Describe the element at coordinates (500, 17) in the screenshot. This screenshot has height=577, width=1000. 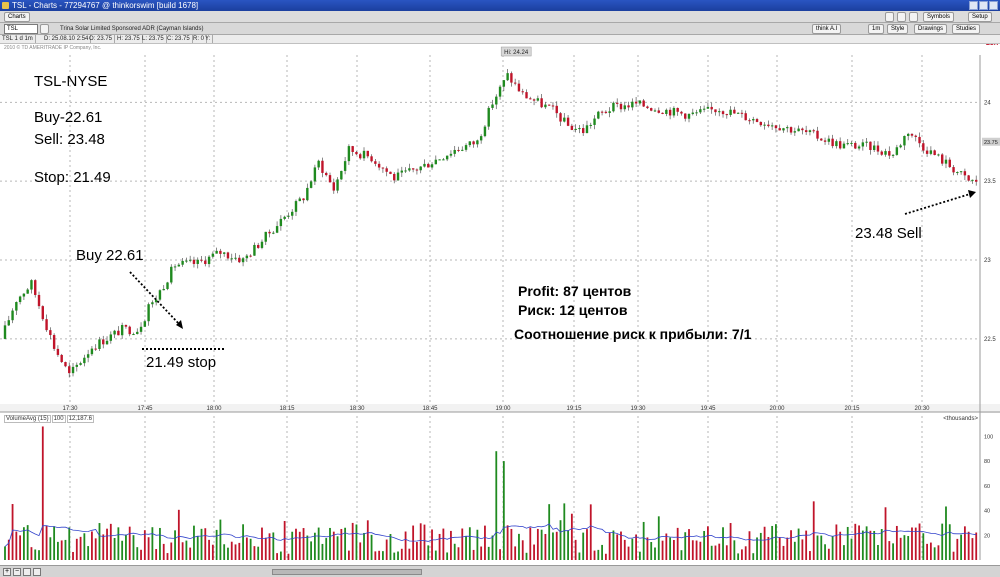
I see `top-toolbar: Charts Symbols Setup` at that location.